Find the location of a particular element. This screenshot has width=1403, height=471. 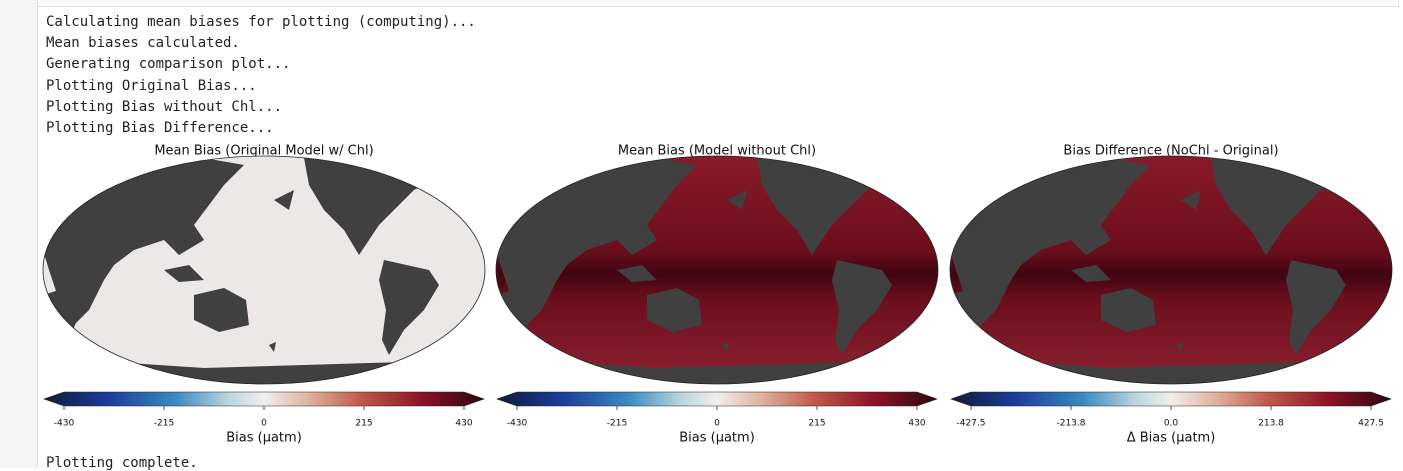

panel-title: Mean Bias (Original Model w/ Chl) is located at coordinates (263, 151).